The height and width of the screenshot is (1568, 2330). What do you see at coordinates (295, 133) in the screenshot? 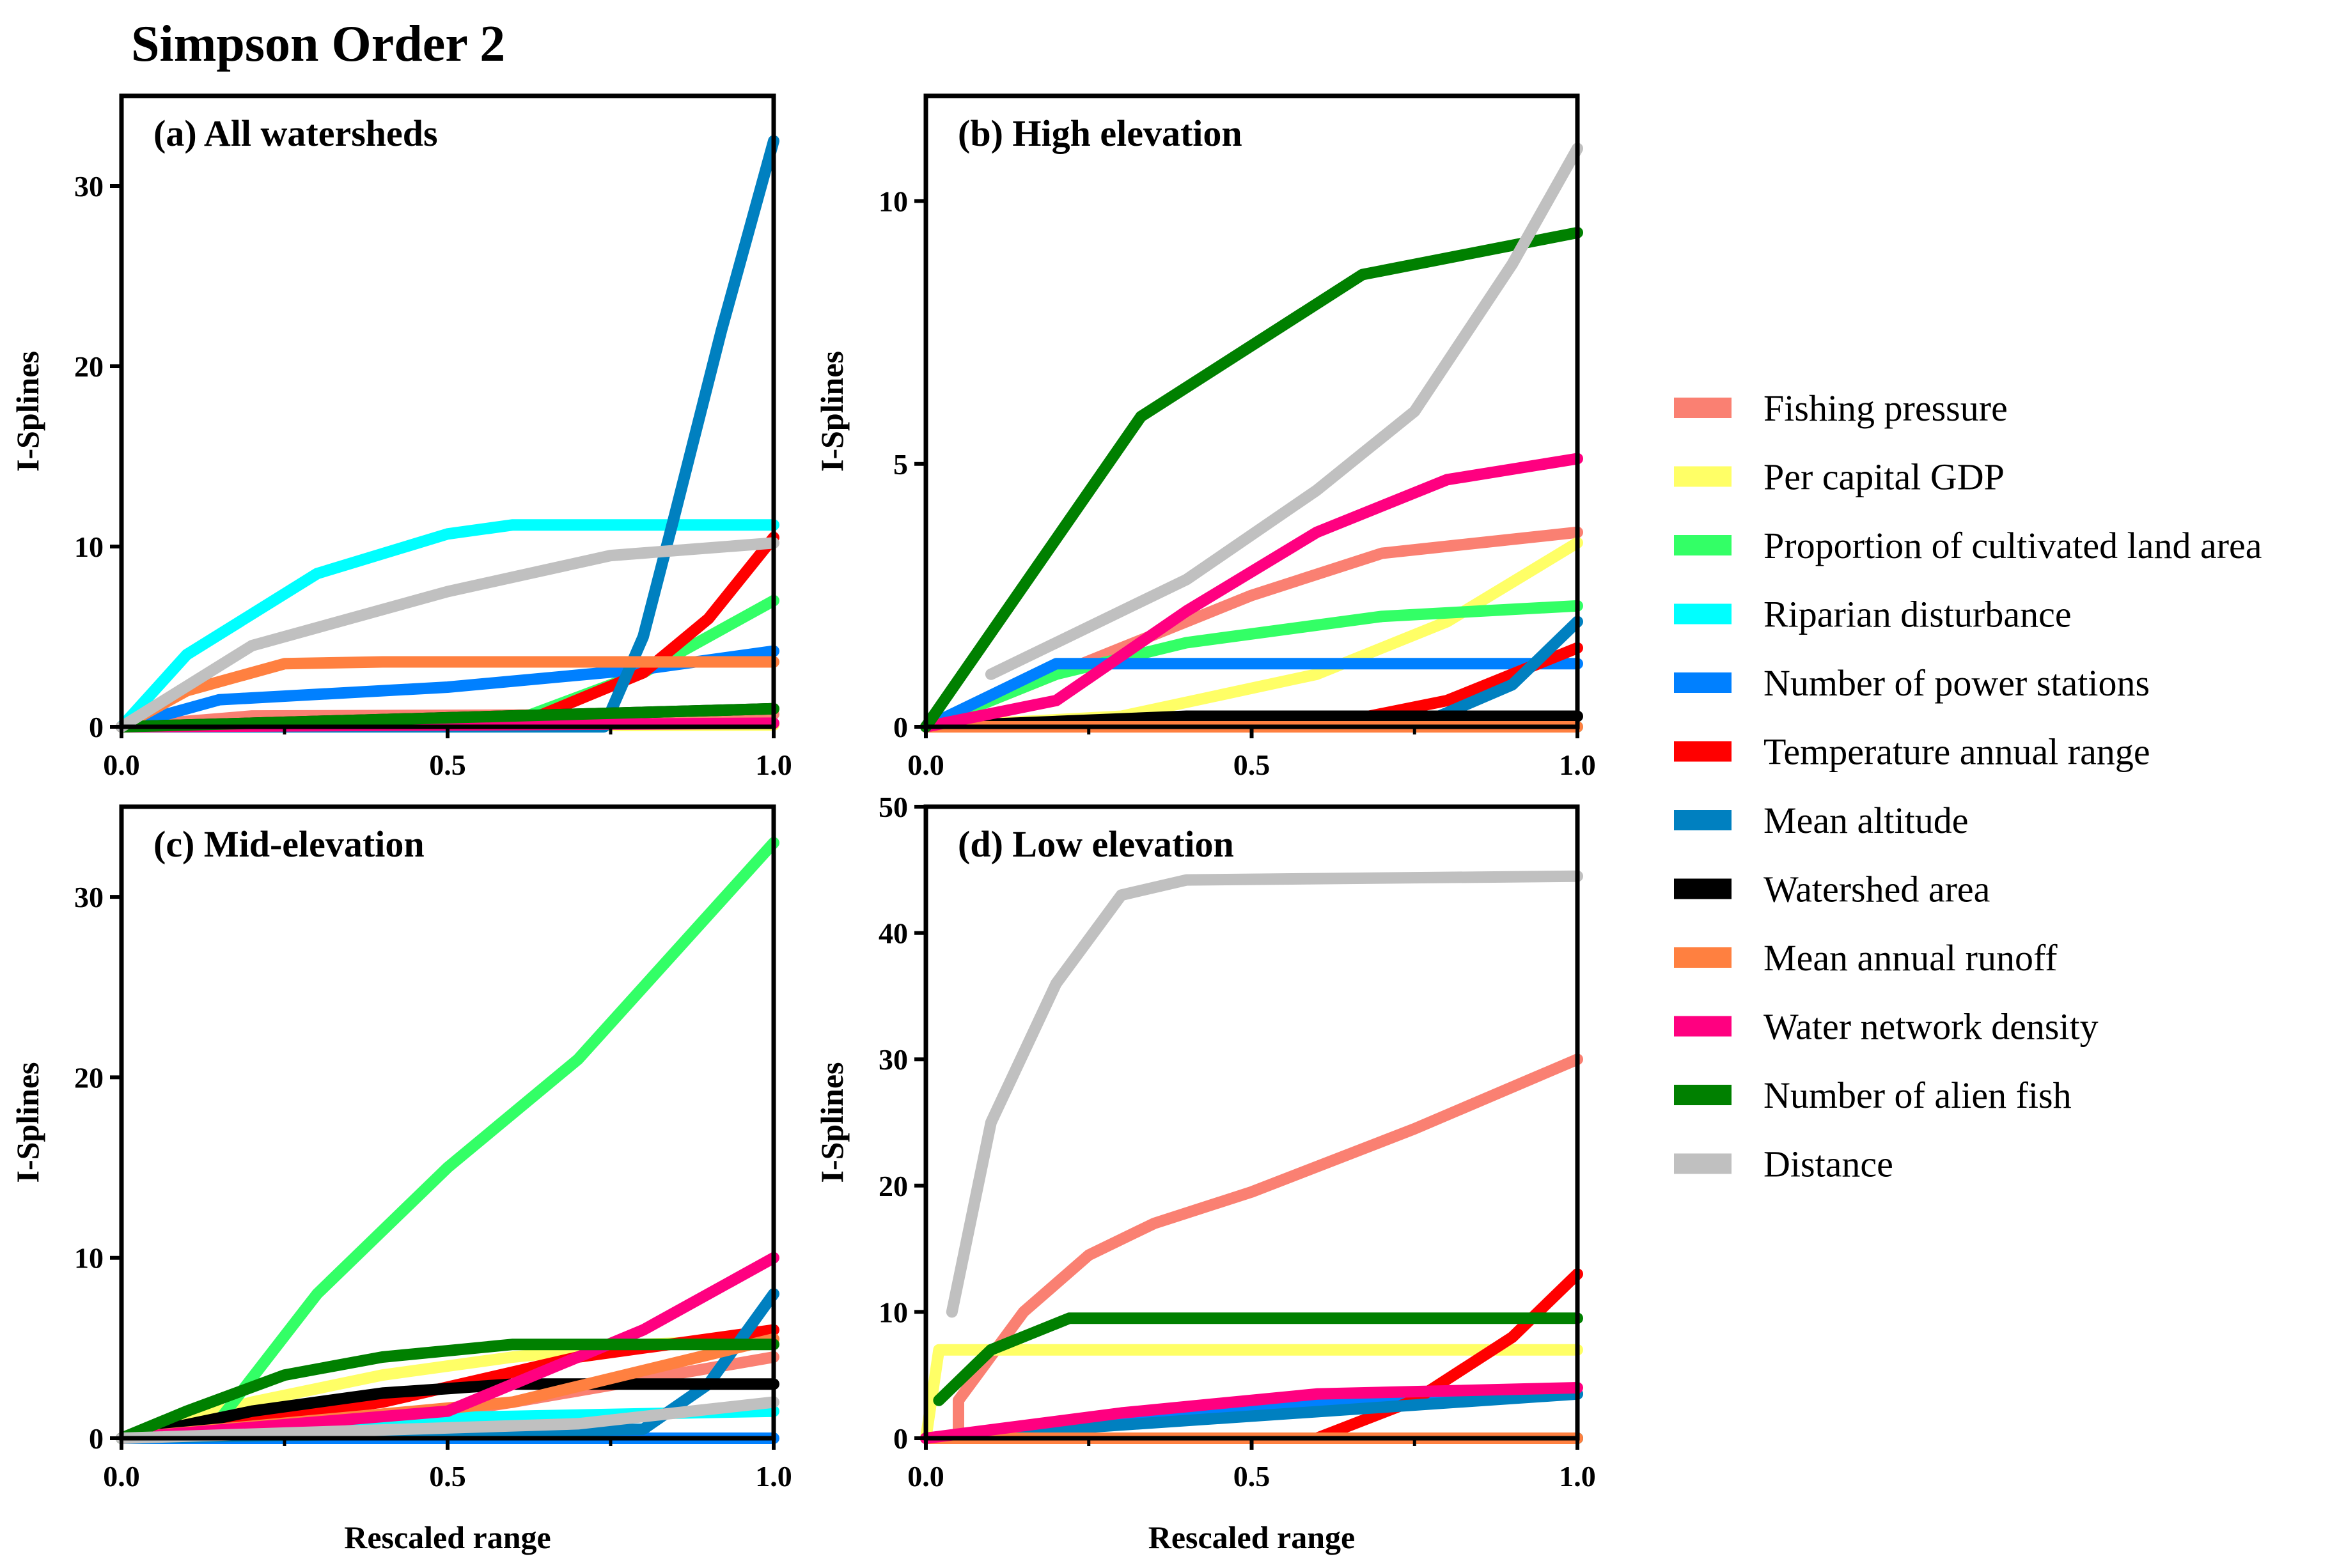
I see `panel-title: (a) All watersheds` at bounding box center [295, 133].